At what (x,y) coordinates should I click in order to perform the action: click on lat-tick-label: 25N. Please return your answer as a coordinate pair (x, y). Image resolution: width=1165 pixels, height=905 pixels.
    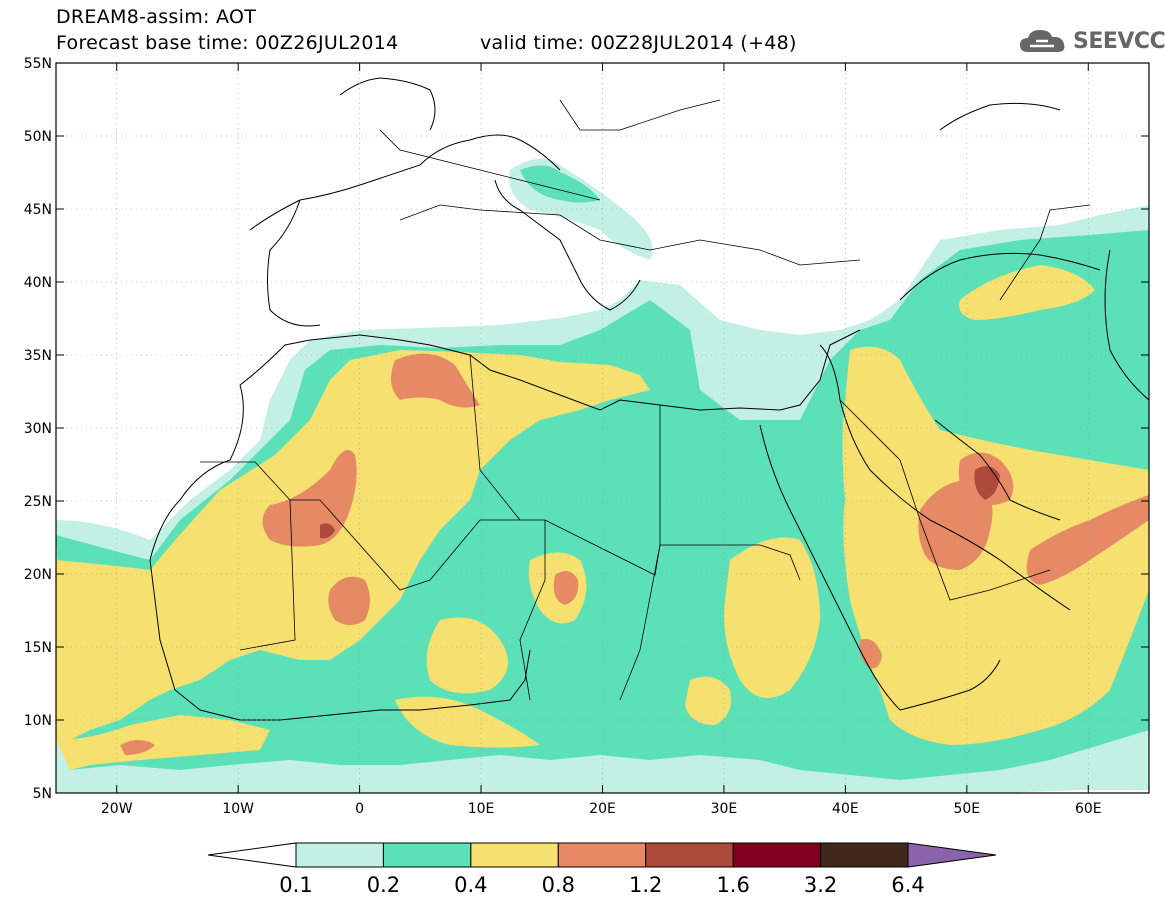
    Looking at the image, I should click on (38, 502).